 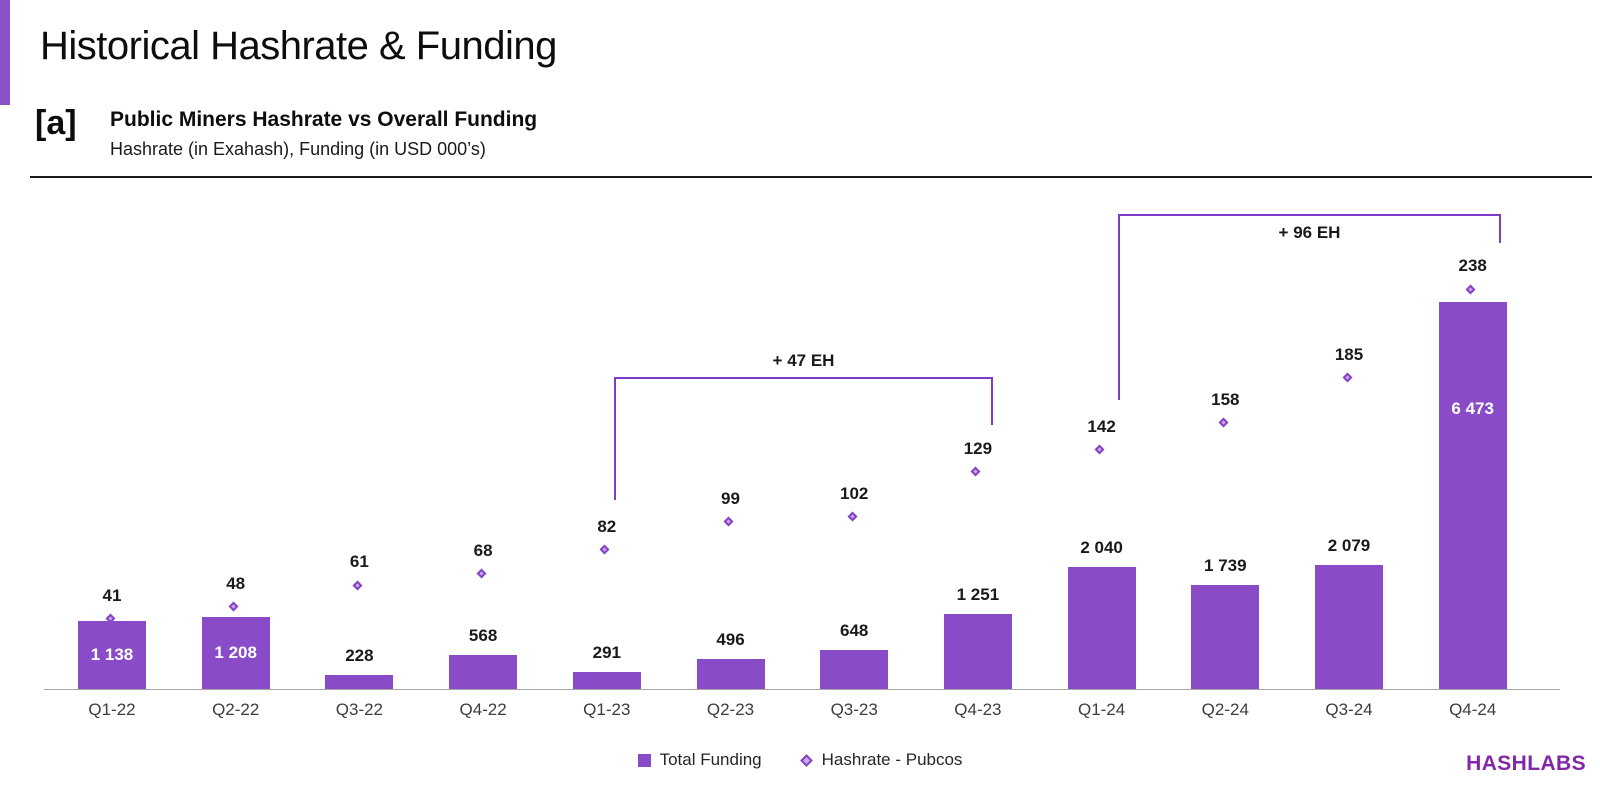 I want to click on legend-item-total-funding: Total Funding, so click(x=699, y=760).